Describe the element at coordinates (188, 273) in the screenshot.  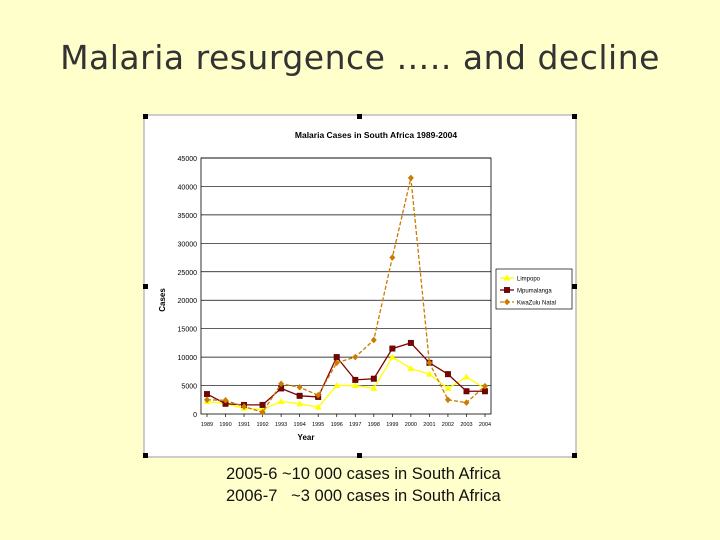
I see `y-tick-label: 25000` at that location.